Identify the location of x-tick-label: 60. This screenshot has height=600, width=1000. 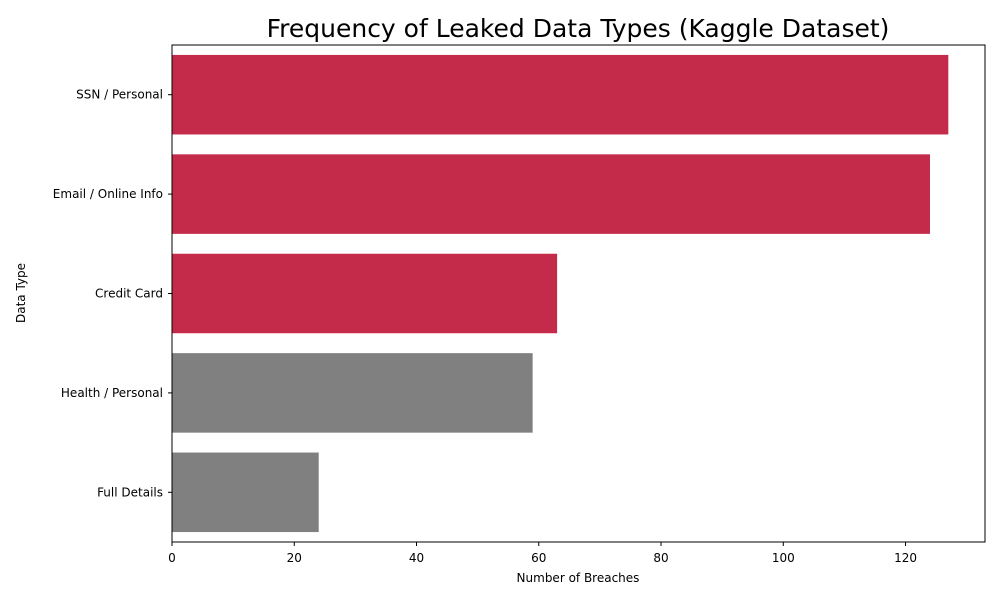
(538, 558).